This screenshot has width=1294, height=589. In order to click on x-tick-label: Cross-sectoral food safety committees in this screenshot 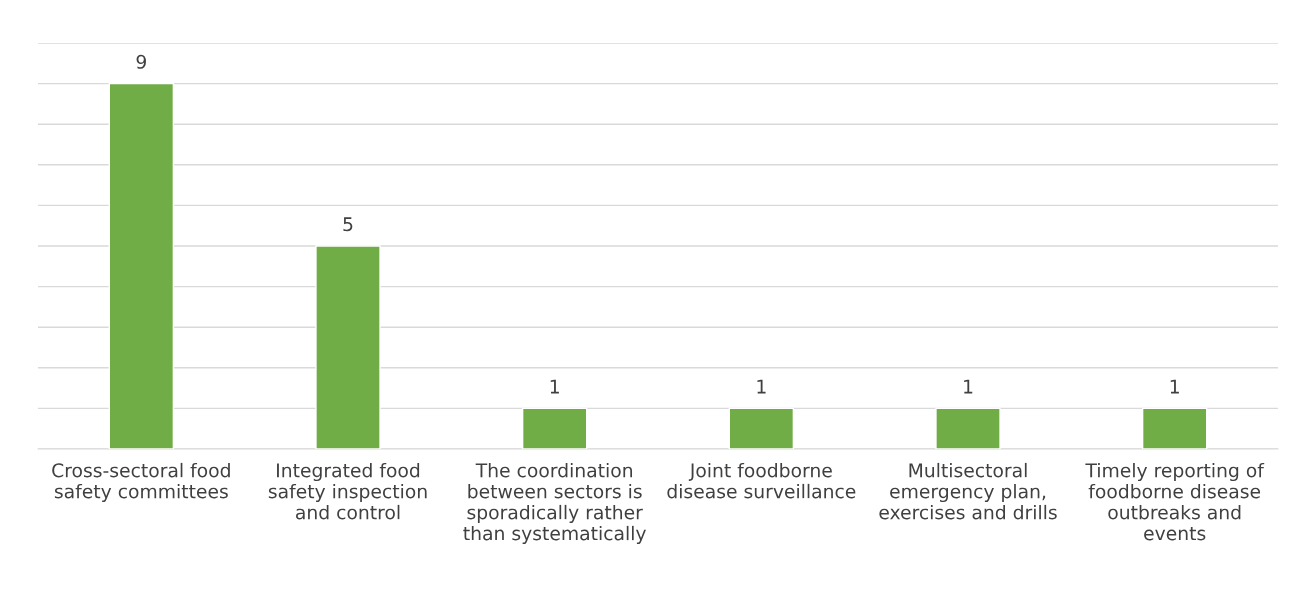, I will do `click(141, 482)`.